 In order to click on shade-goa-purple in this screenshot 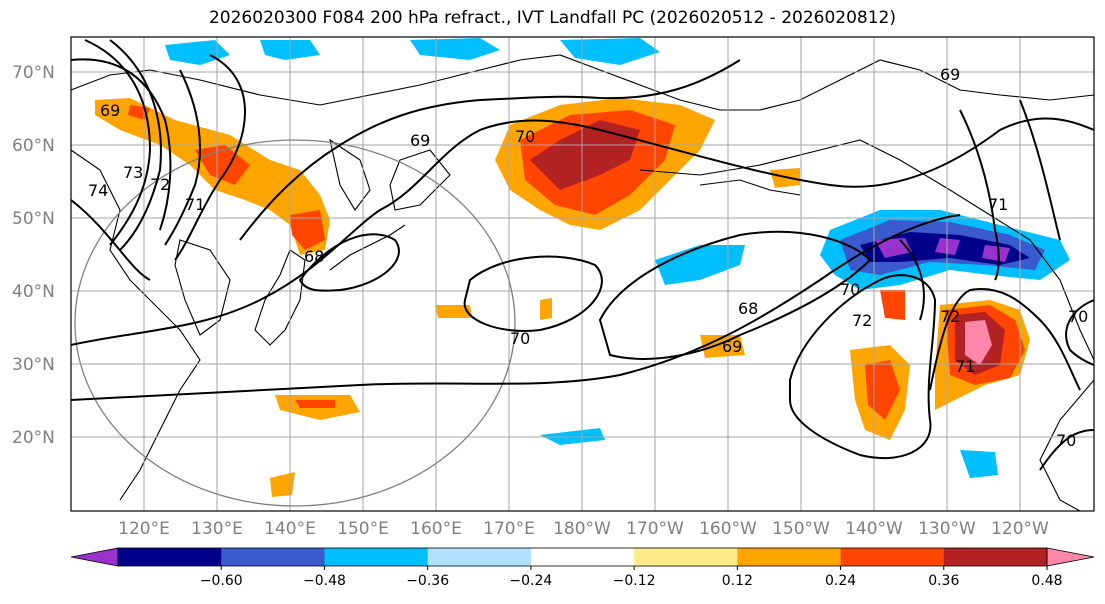, I will do `click(942, 250)`.